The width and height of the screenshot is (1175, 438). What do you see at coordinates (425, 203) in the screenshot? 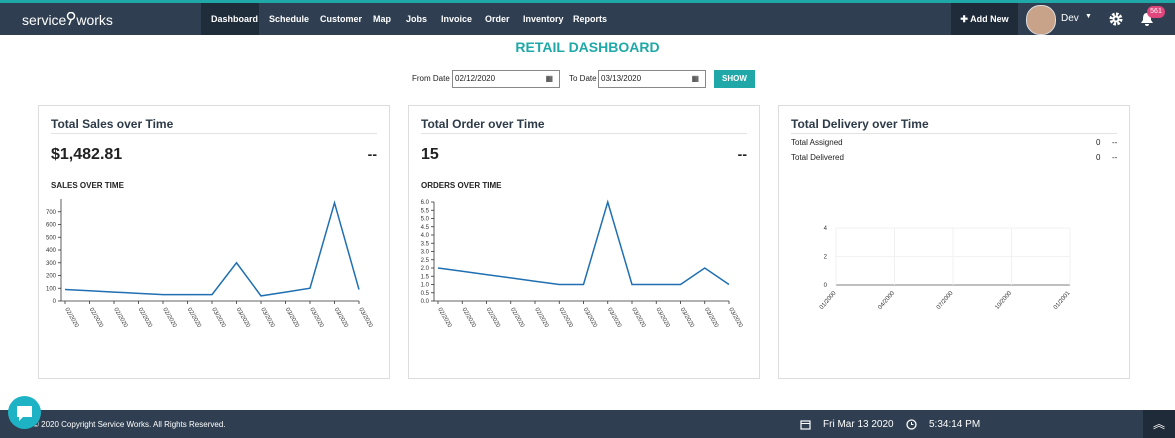
I see `y-tick-label: 6.0` at bounding box center [425, 203].